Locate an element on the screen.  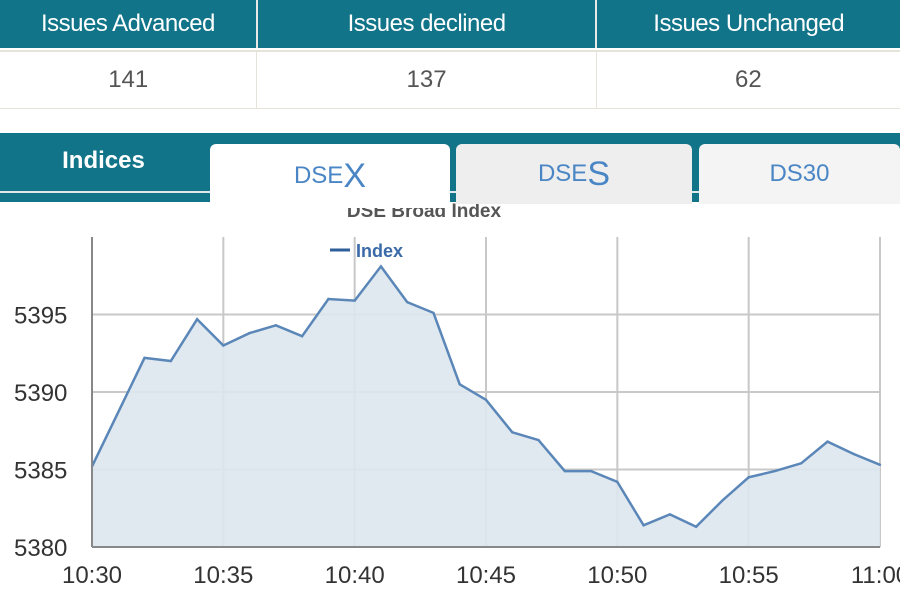
tab-dsex-prefix: DSE is located at coordinates (318, 175).